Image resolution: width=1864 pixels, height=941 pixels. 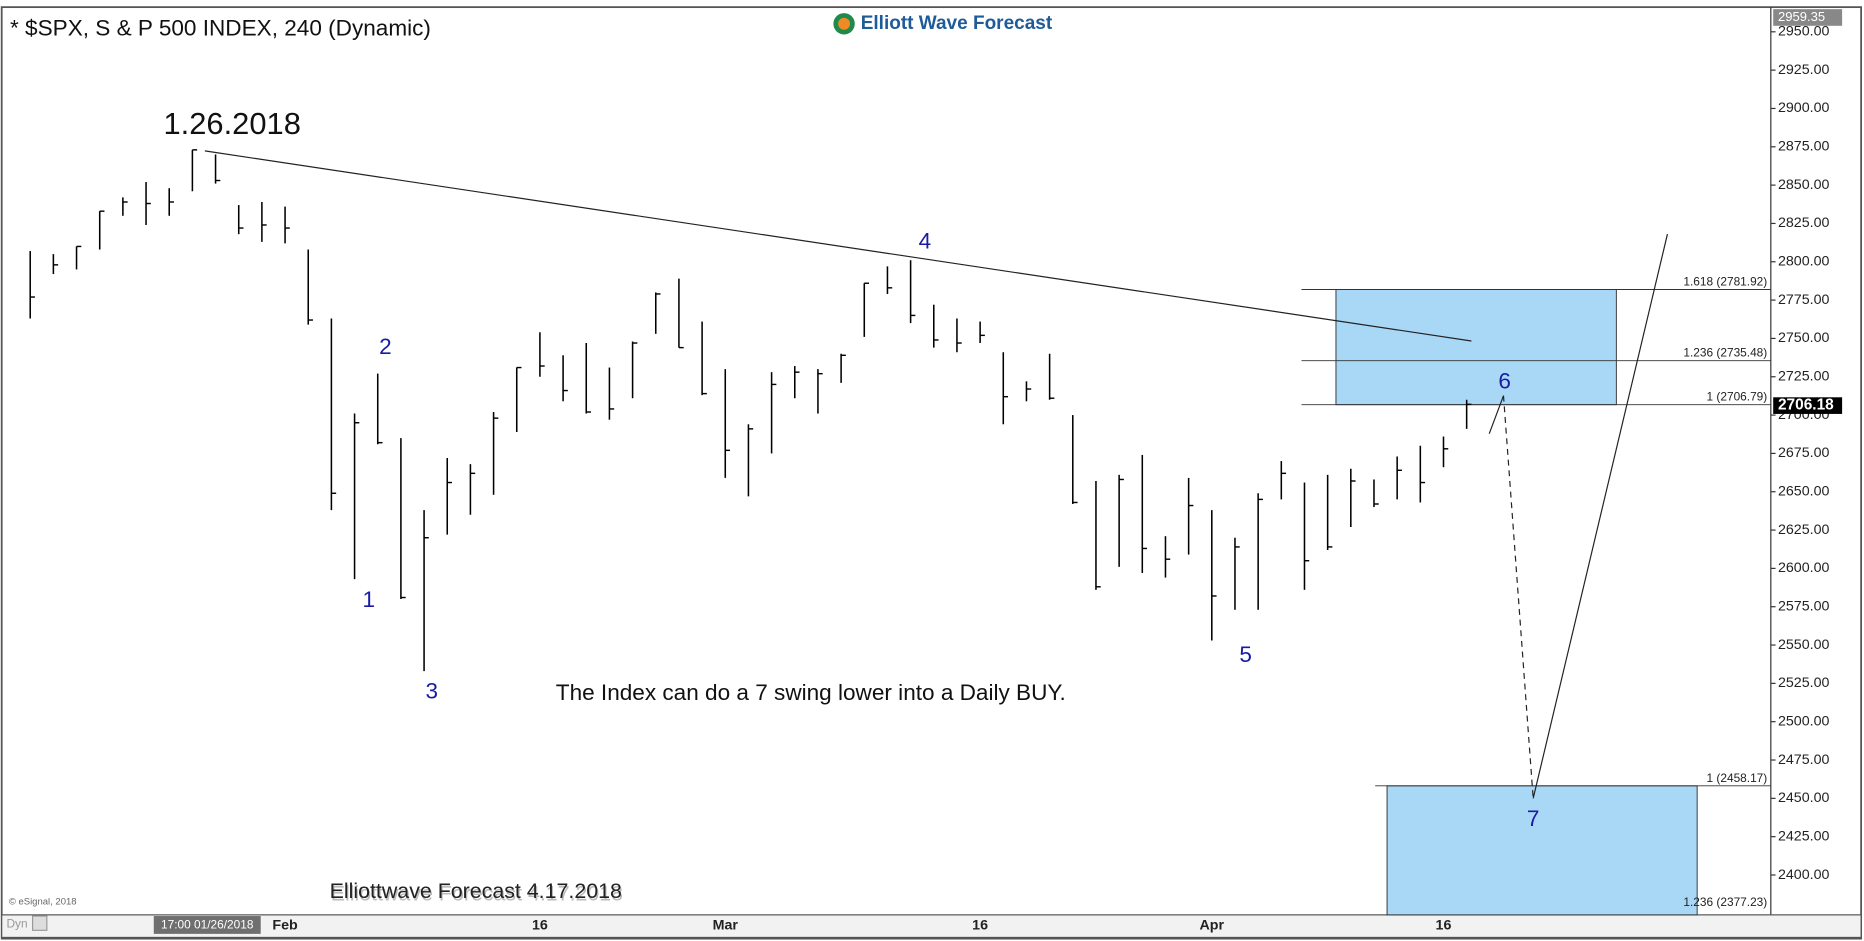 I want to click on mode: Dyn, so click(x=16, y=924).